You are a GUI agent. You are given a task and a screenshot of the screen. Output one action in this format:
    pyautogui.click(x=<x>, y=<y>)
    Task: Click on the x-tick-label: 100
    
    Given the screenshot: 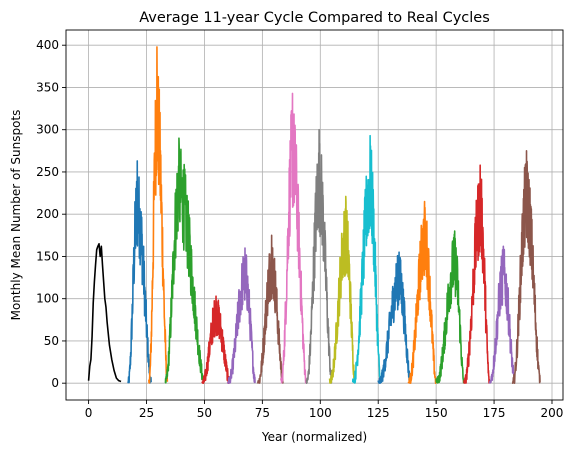 What is the action you would take?
    pyautogui.click(x=320, y=413)
    